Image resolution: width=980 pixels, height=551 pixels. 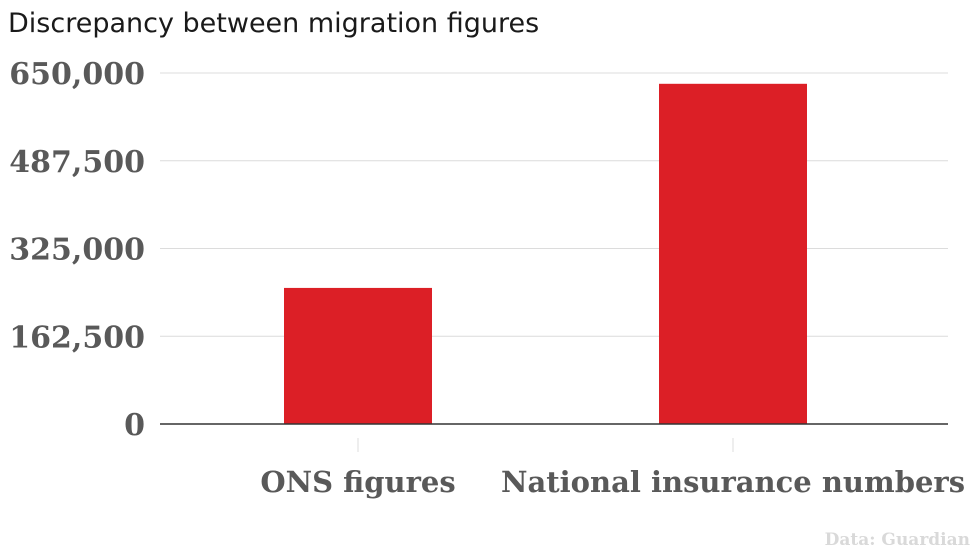 I want to click on y-tick-labels: 0 162,500 325,000 487,500 650,000, so click(x=77, y=250).